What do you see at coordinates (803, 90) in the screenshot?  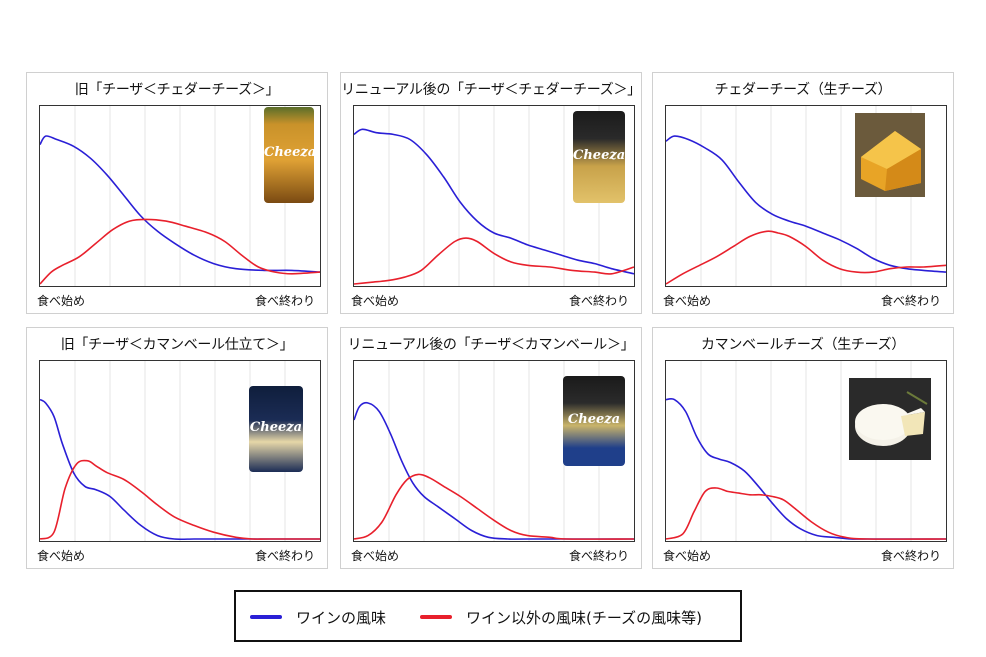 I see `chart-title: チェダーチーズ（生チーズ）` at bounding box center [803, 90].